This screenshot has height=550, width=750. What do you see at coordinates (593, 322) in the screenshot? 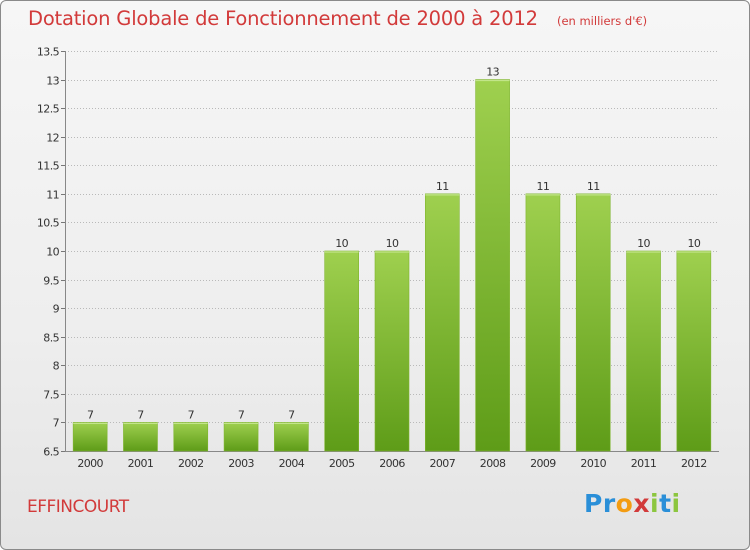
I see `bar-2010` at bounding box center [593, 322].